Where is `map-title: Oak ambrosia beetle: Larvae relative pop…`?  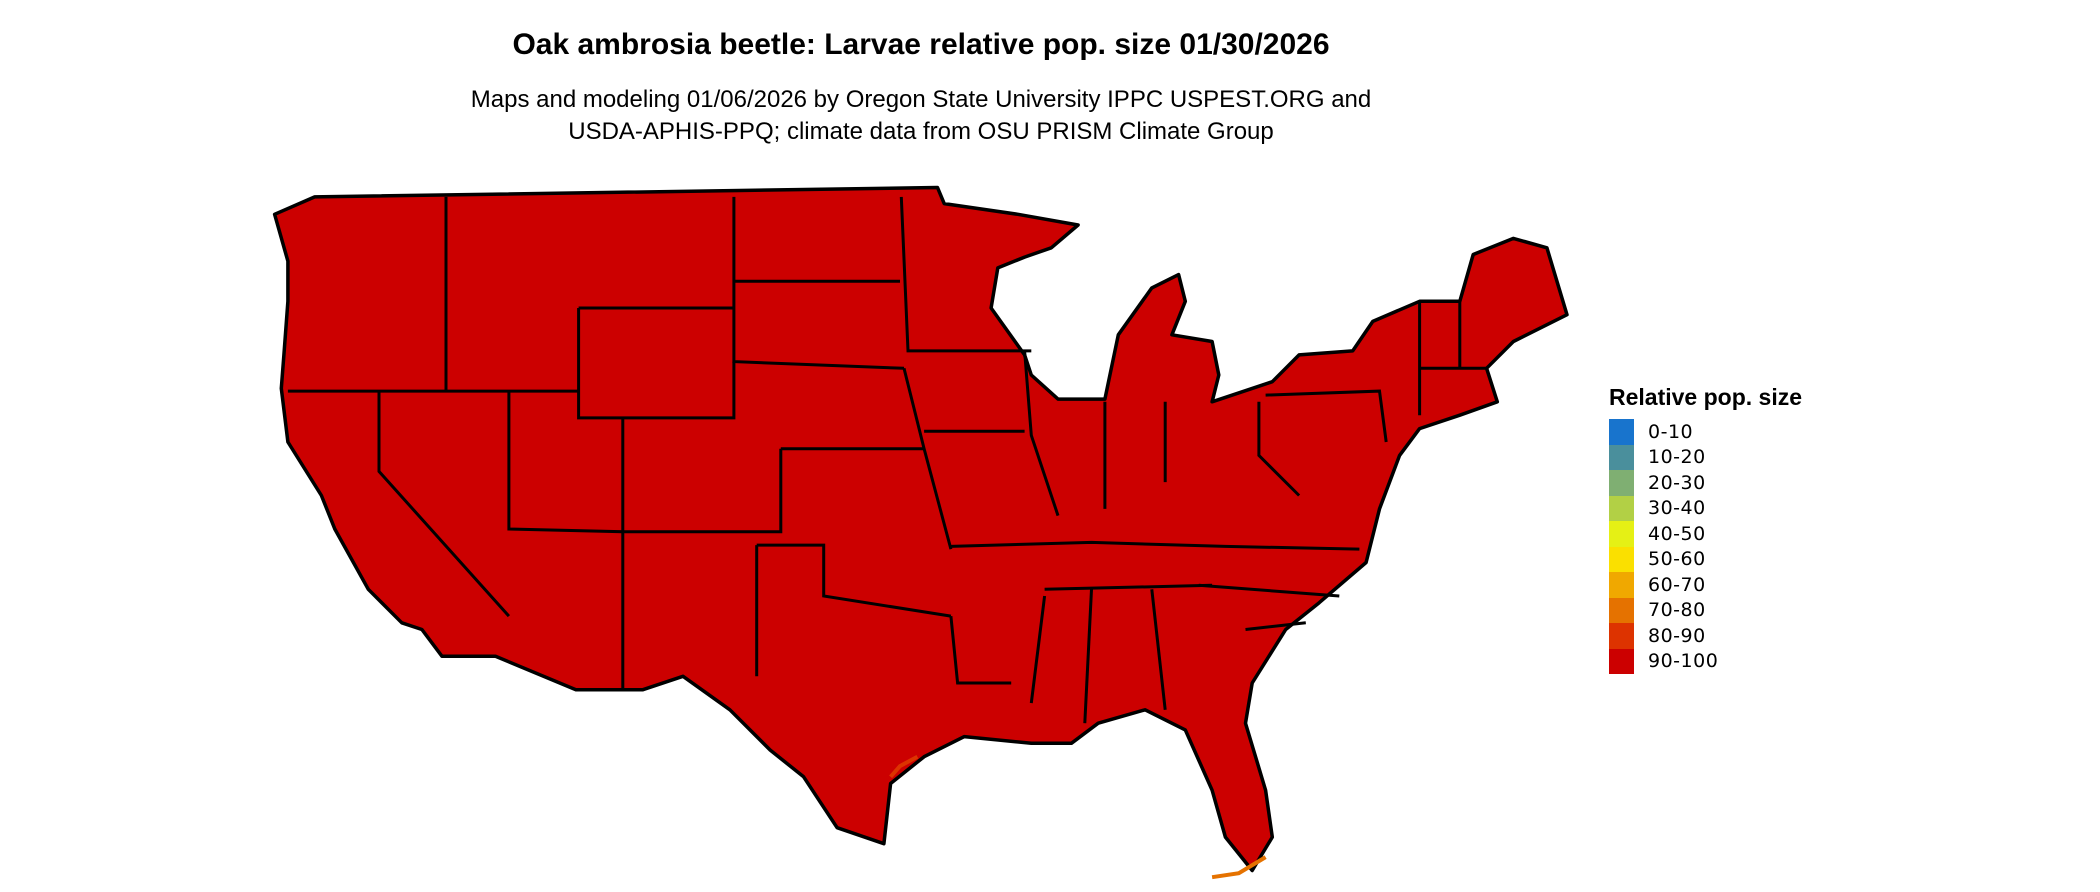
map-title: Oak ambrosia beetle: Larvae relative pop… is located at coordinates (921, 44).